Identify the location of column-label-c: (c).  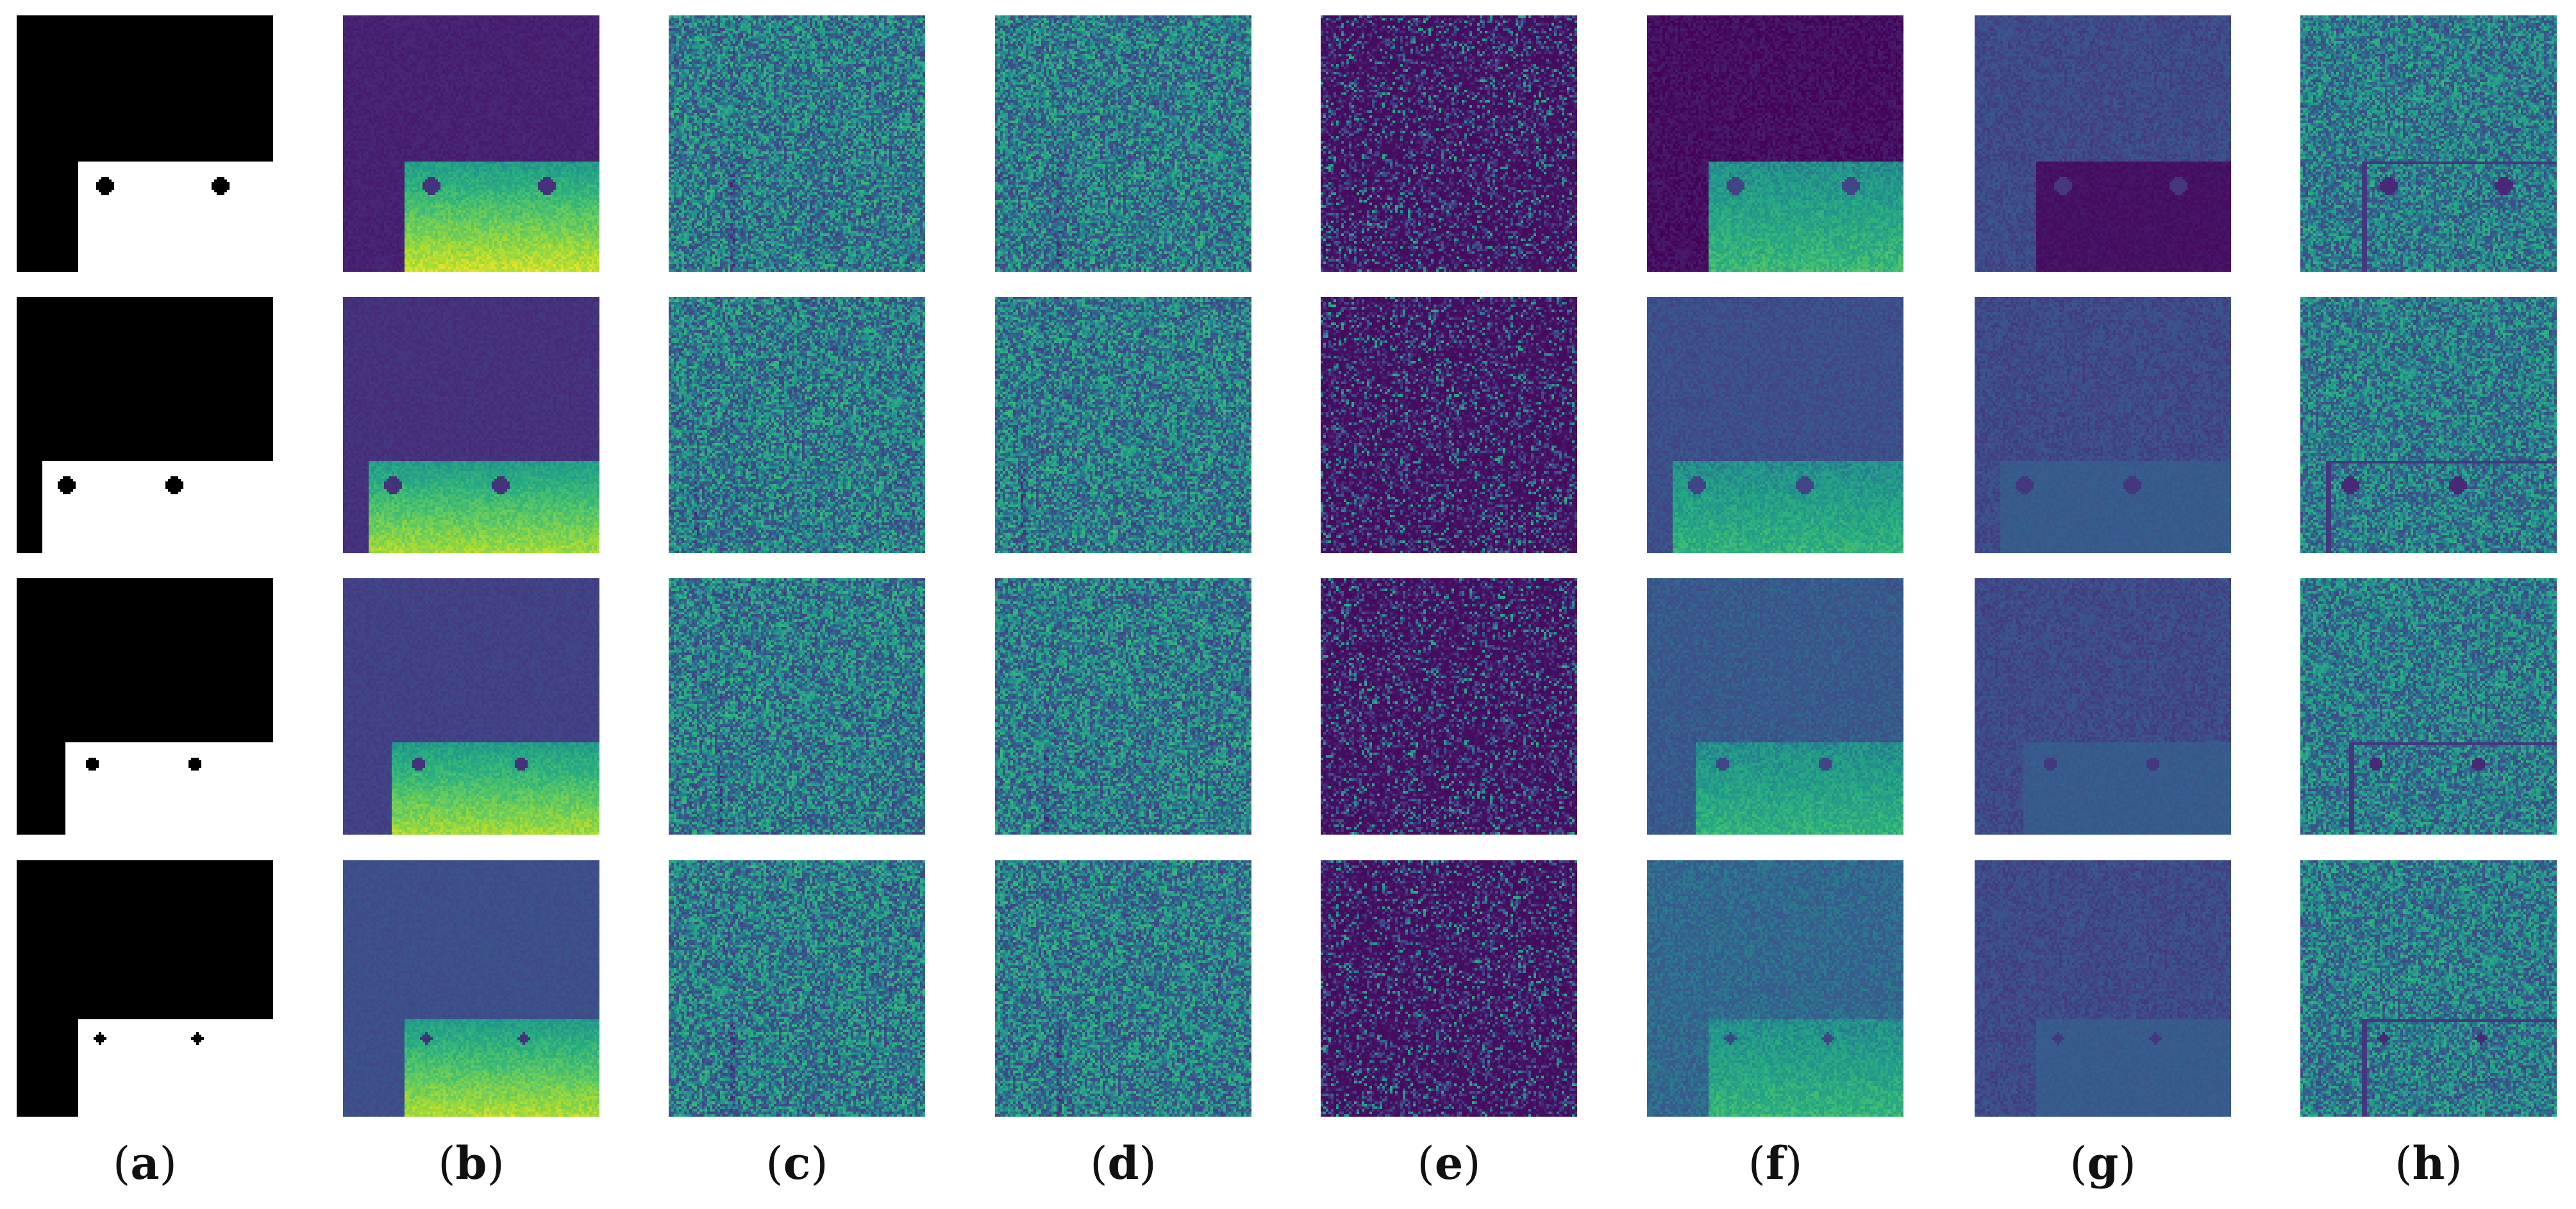
(796, 1163).